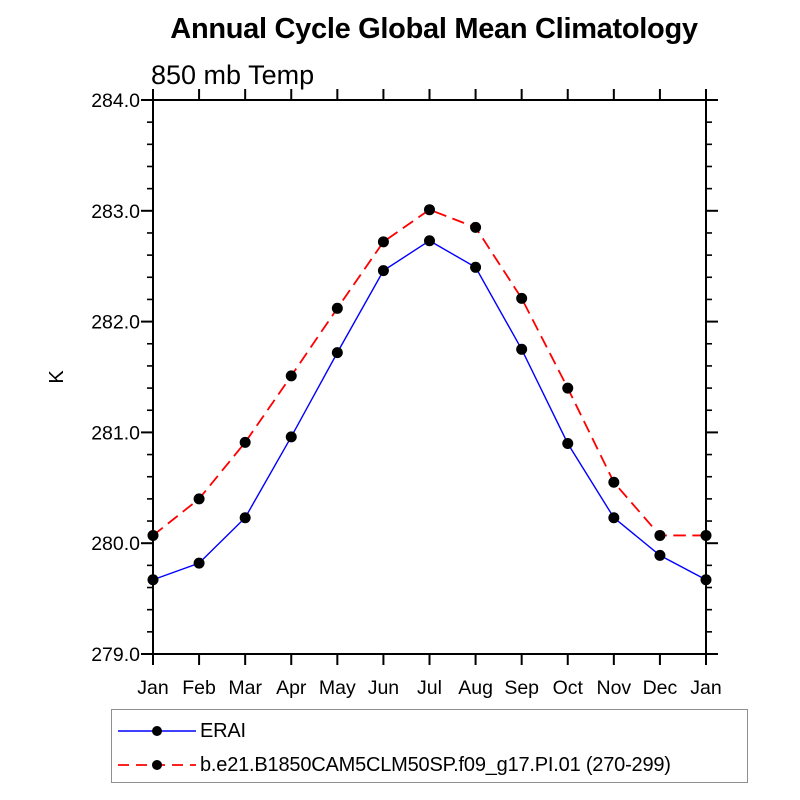 The height and width of the screenshot is (800, 800). Describe the element at coordinates (115, 655) in the screenshot. I see `y-axis-tick-label: 279.0` at that location.